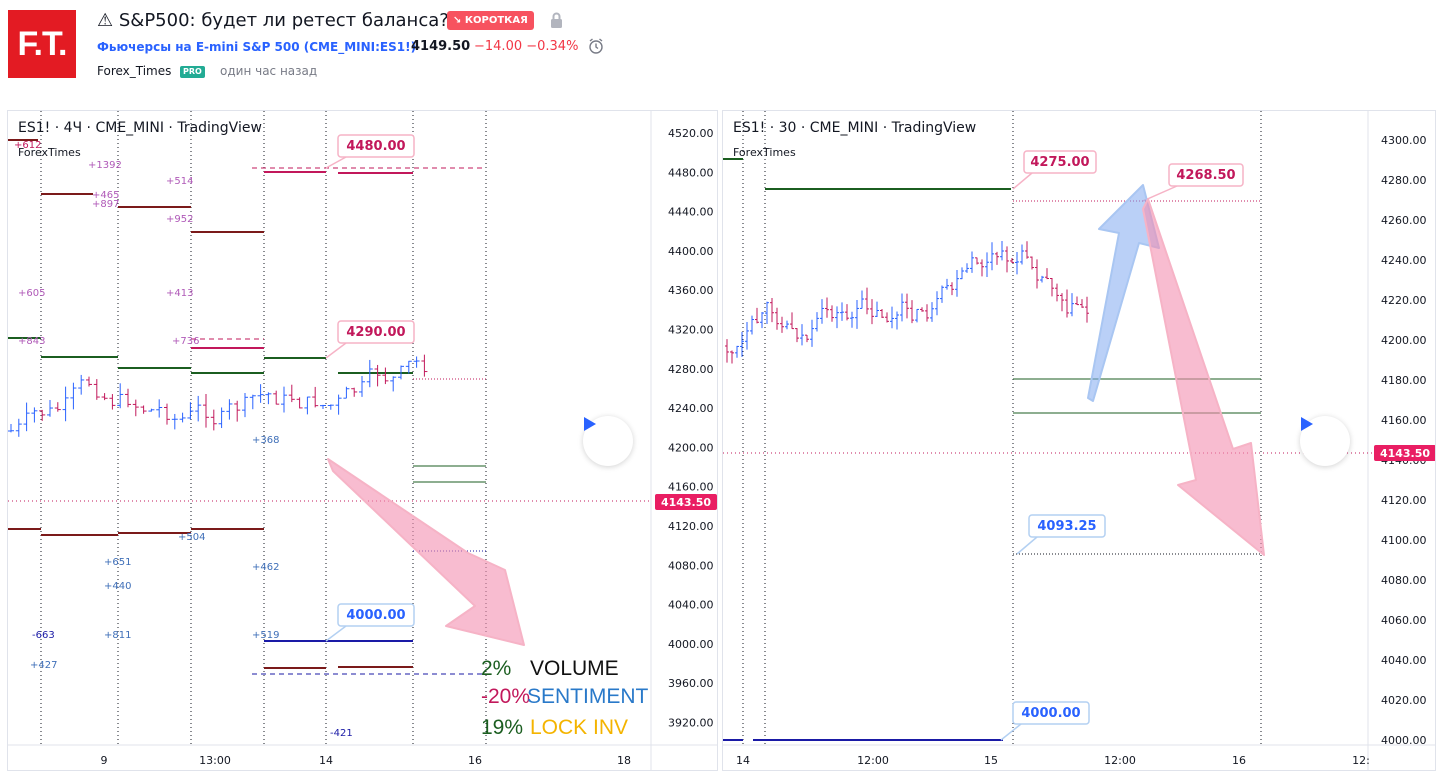 This screenshot has height=780, width=1443. What do you see at coordinates (376, 146) in the screenshot?
I see `left-callout-4480-box` at bounding box center [376, 146].